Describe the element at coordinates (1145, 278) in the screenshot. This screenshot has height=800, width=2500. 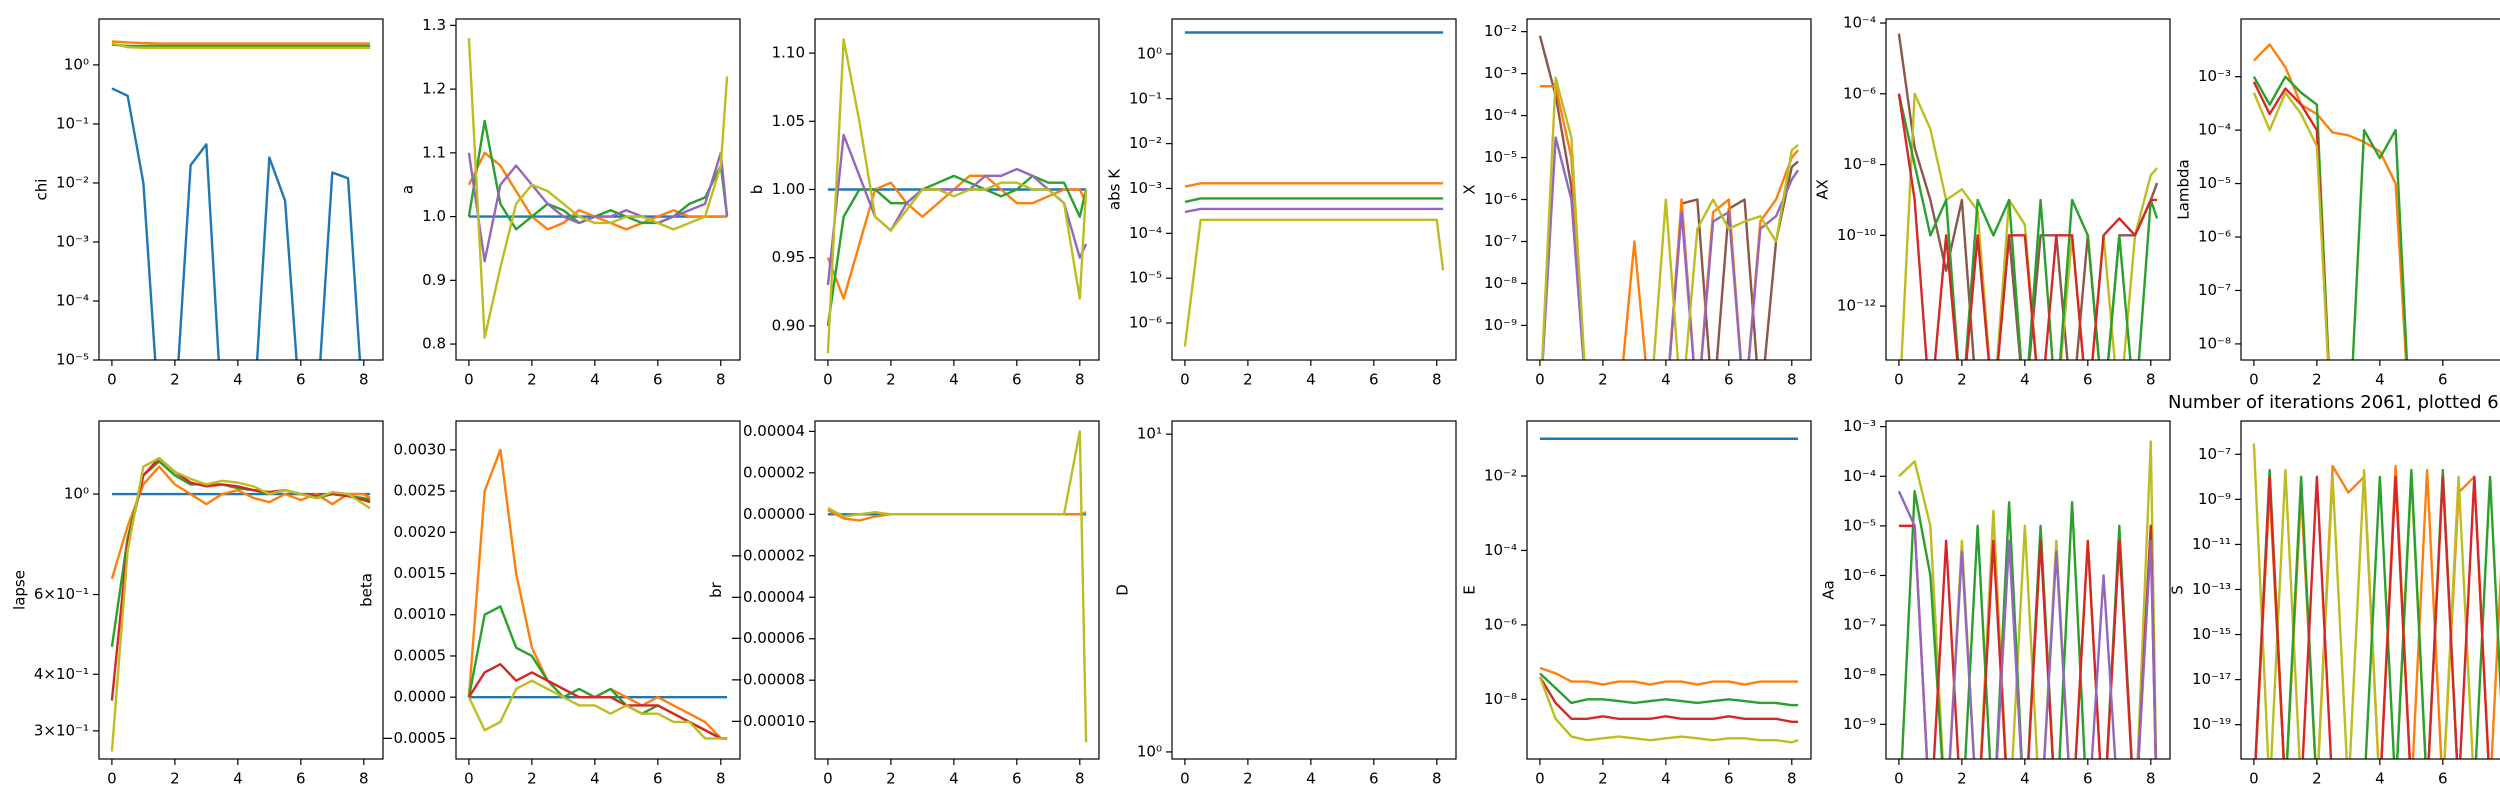
I see `y-tick-label: 10⁻⁵` at that location.